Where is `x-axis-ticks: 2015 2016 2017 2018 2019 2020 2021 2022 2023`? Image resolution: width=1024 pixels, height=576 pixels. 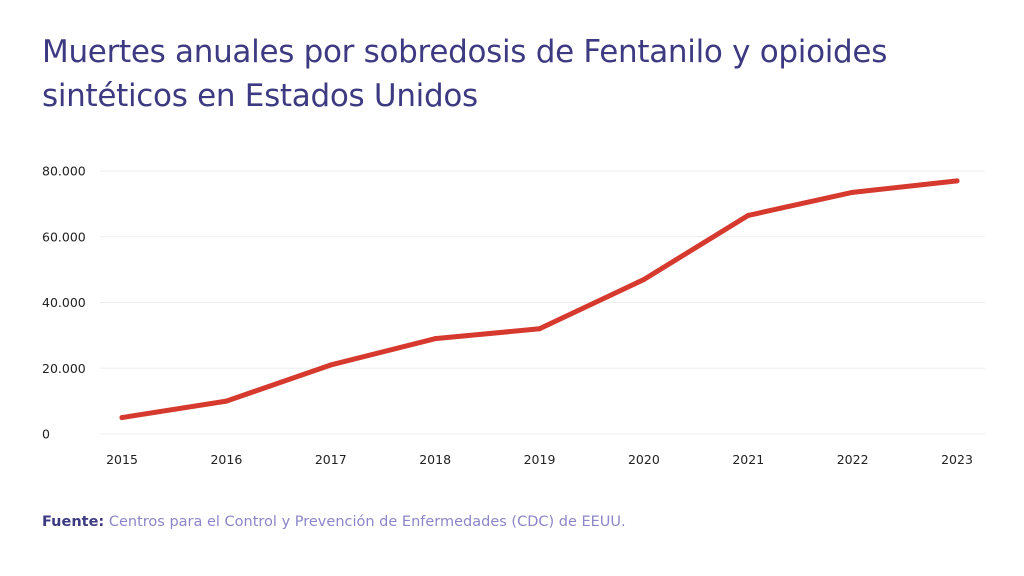 x-axis-ticks: 2015 2016 2017 2018 2019 2020 2021 2022 2023 is located at coordinates (539, 459).